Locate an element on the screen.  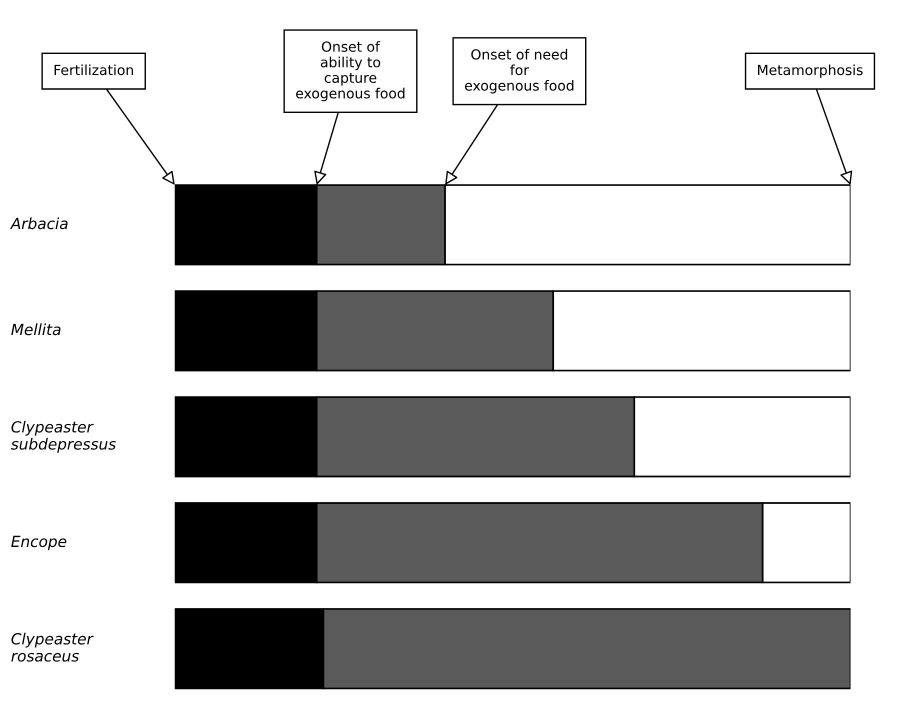
y-tick-label: Clypeaster rosaceus is located at coordinates (52, 647).